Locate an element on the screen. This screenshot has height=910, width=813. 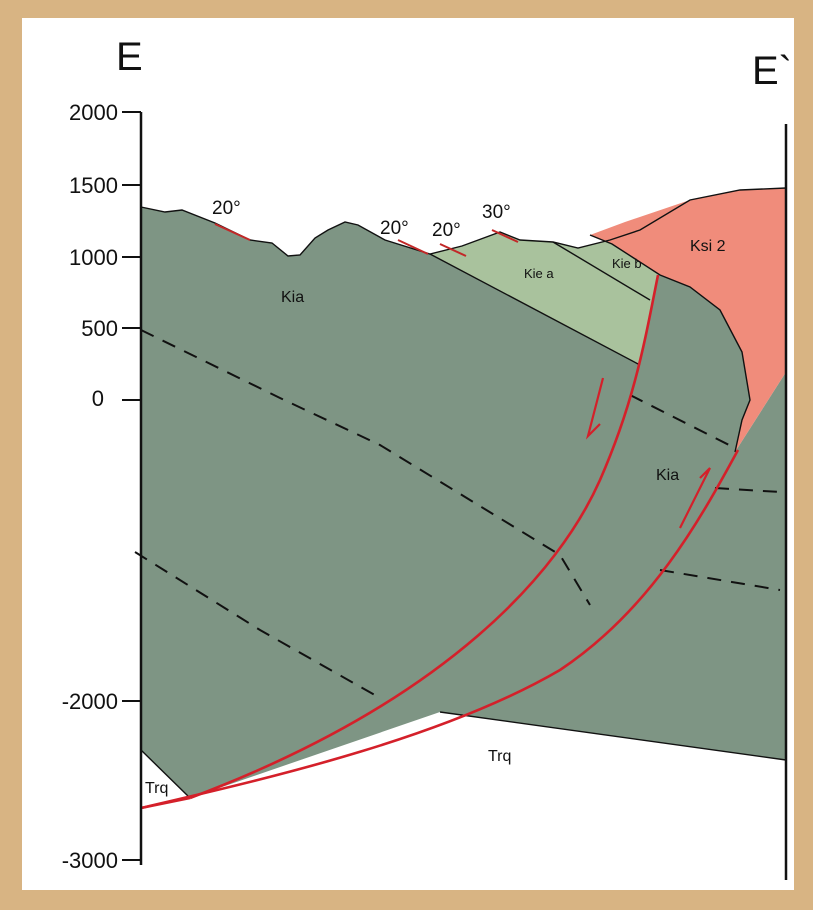
section-end-label: E` is located at coordinates (772, 71).